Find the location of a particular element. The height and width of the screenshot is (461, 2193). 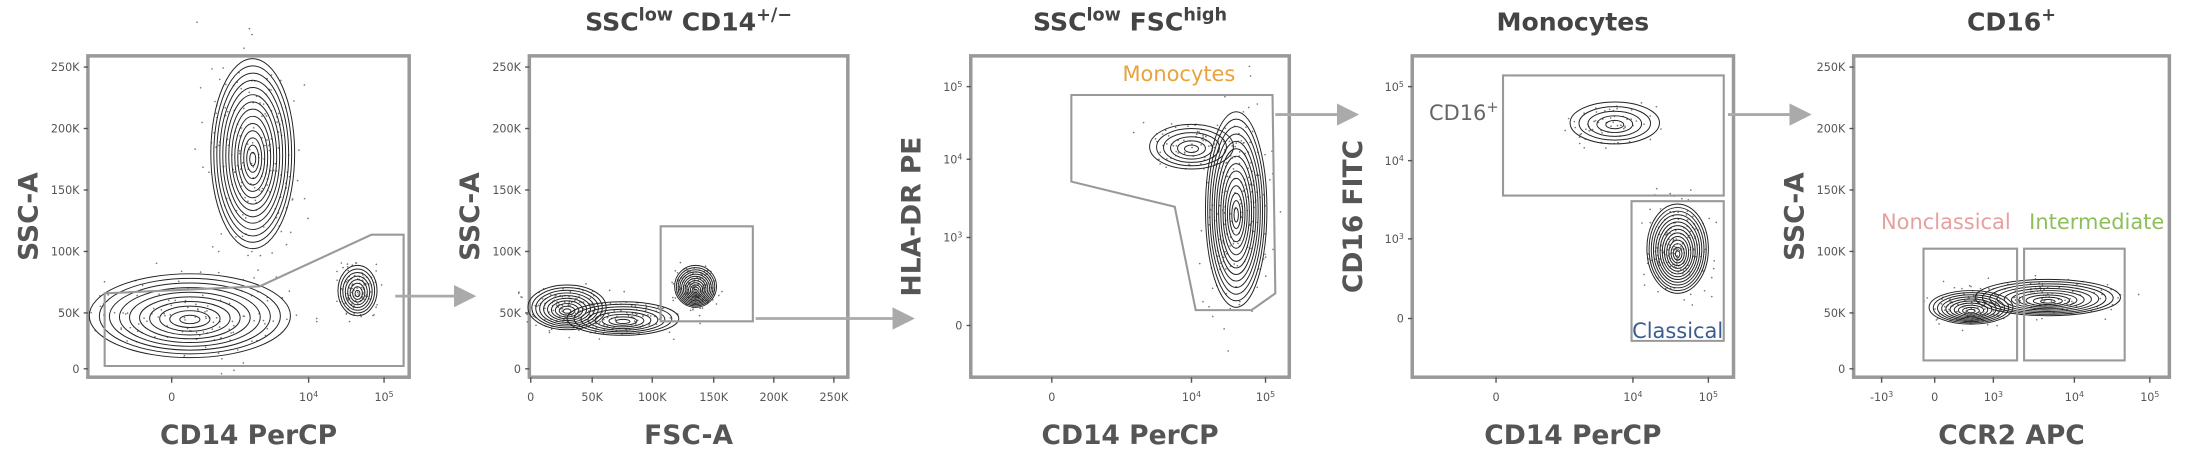

y-axis-label: CD16 FITC is located at coordinates (1353, 216).